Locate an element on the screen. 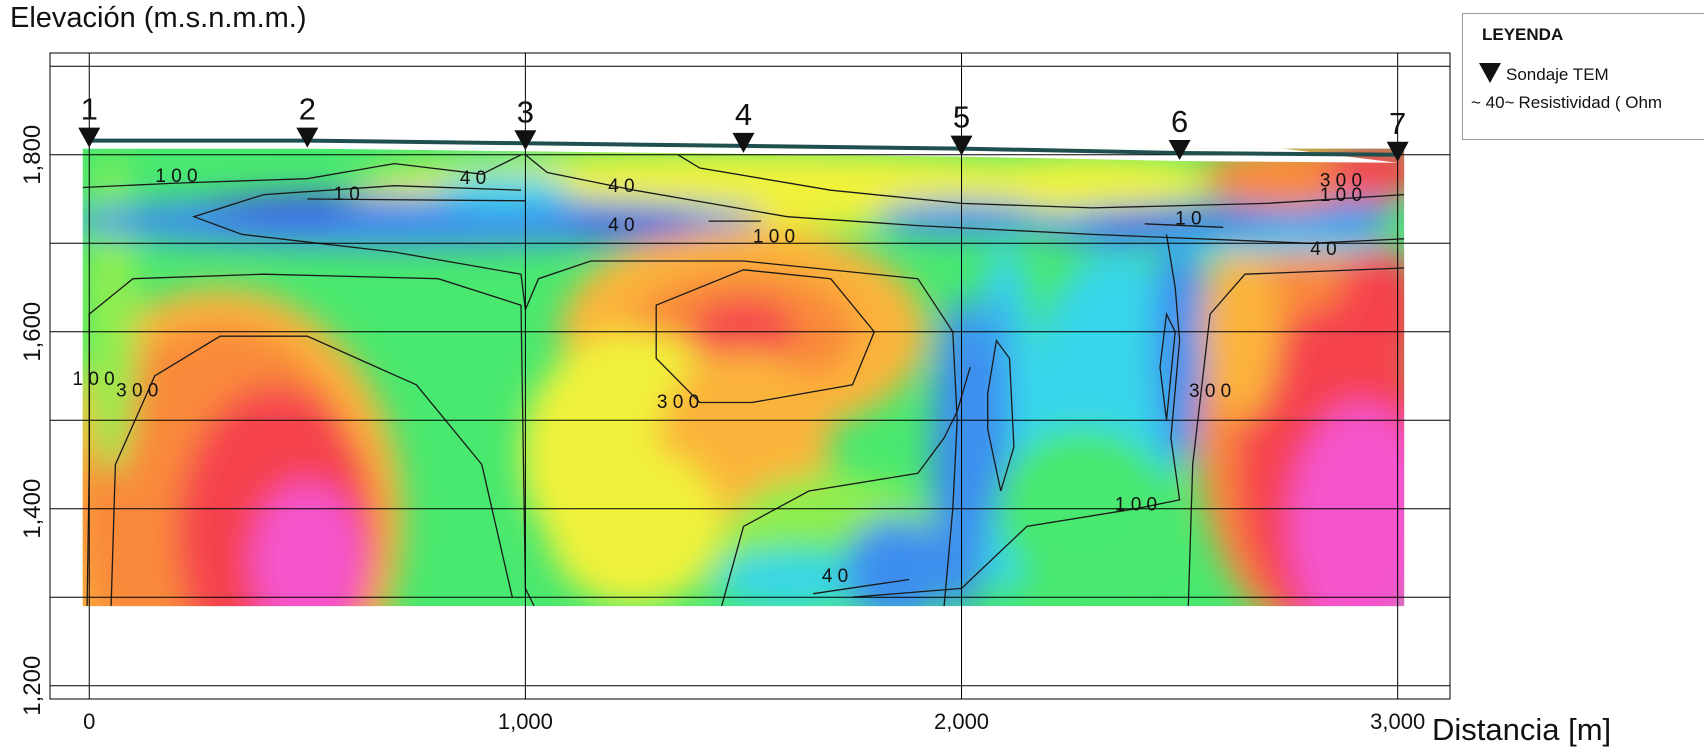 The width and height of the screenshot is (1704, 755). contour-label-4: 4 0 is located at coordinates (621, 225).